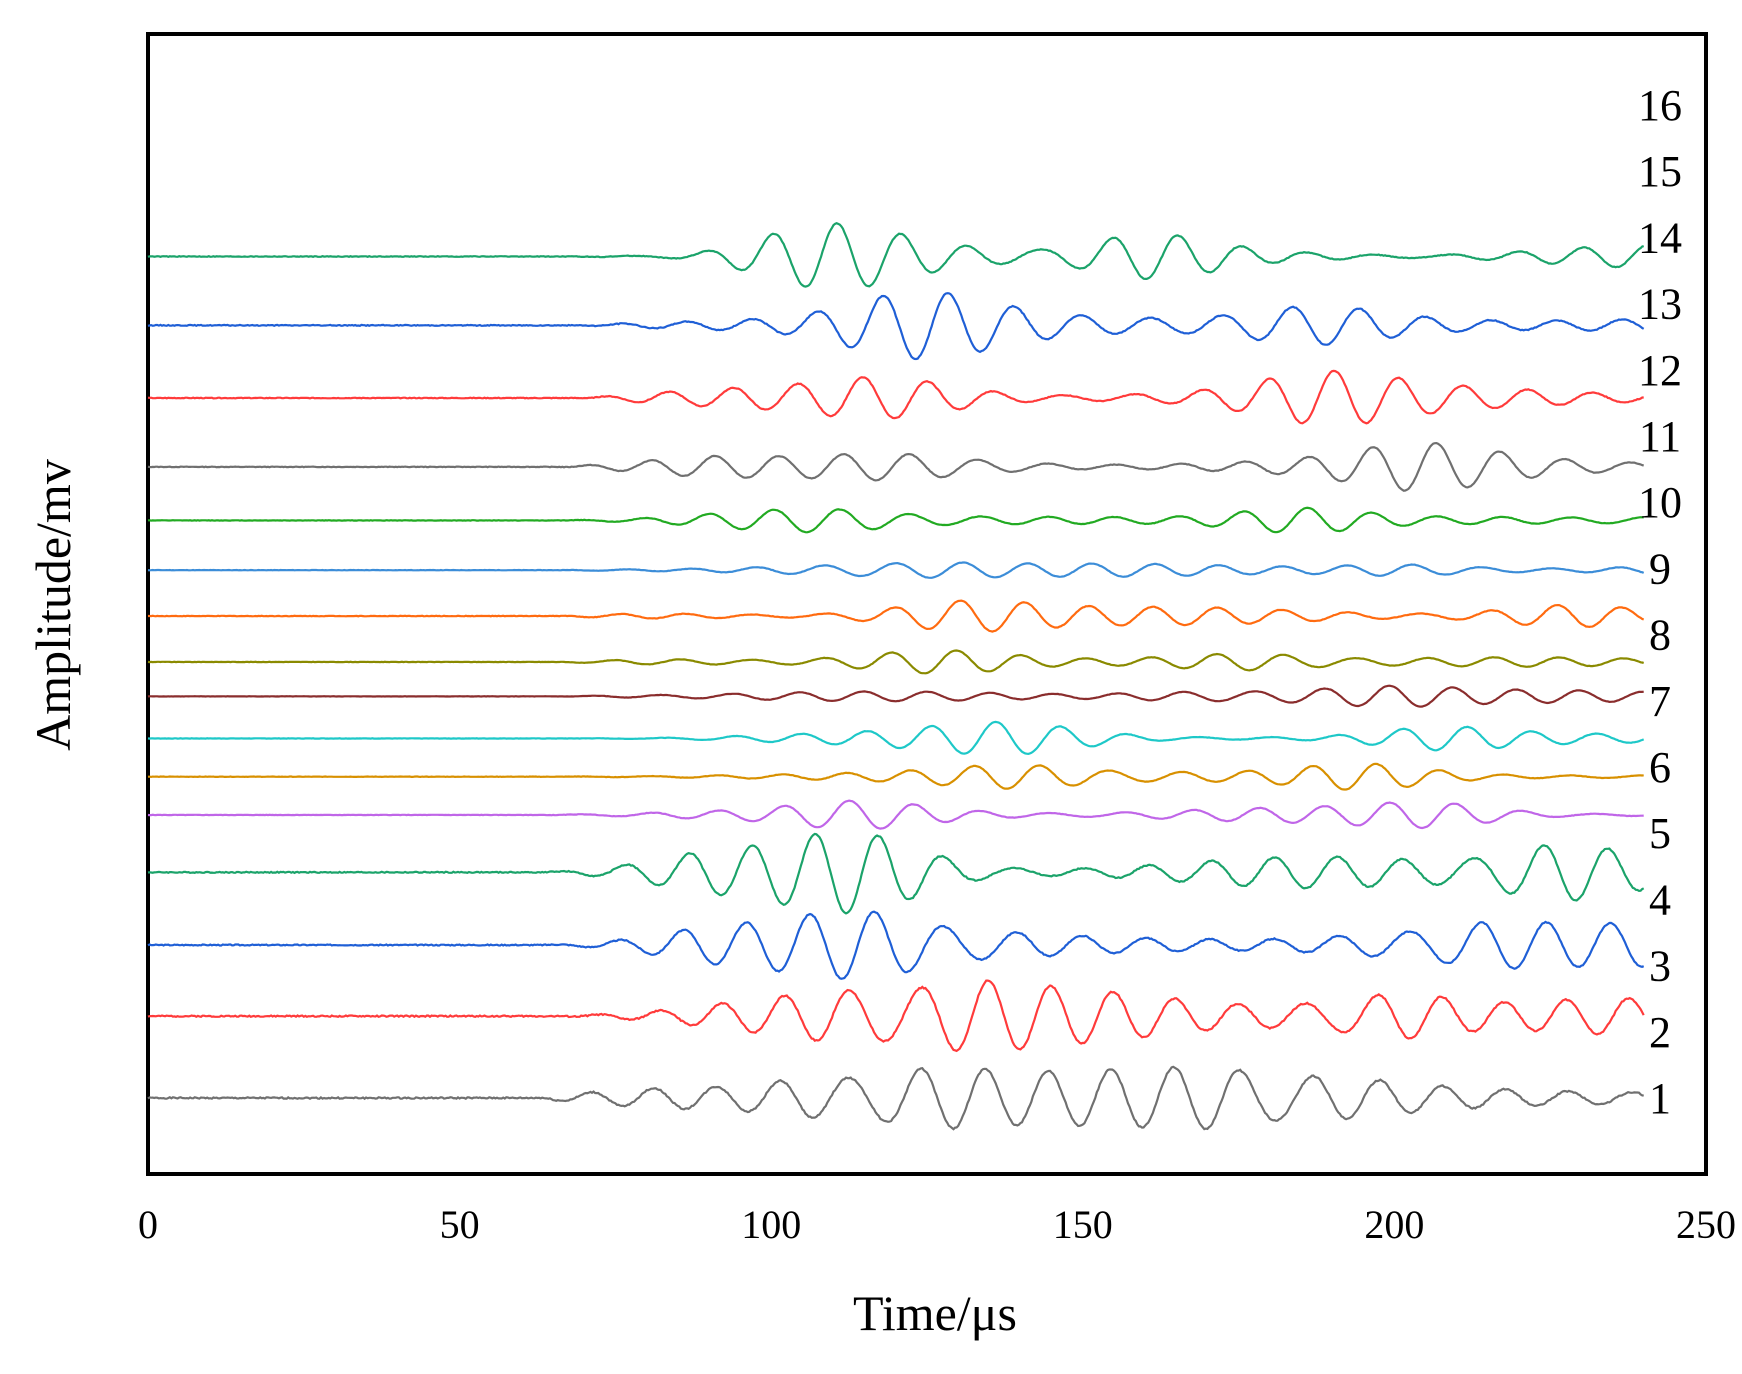  What do you see at coordinates (1660, 502) in the screenshot?
I see `series-label-10: 10` at bounding box center [1660, 502].